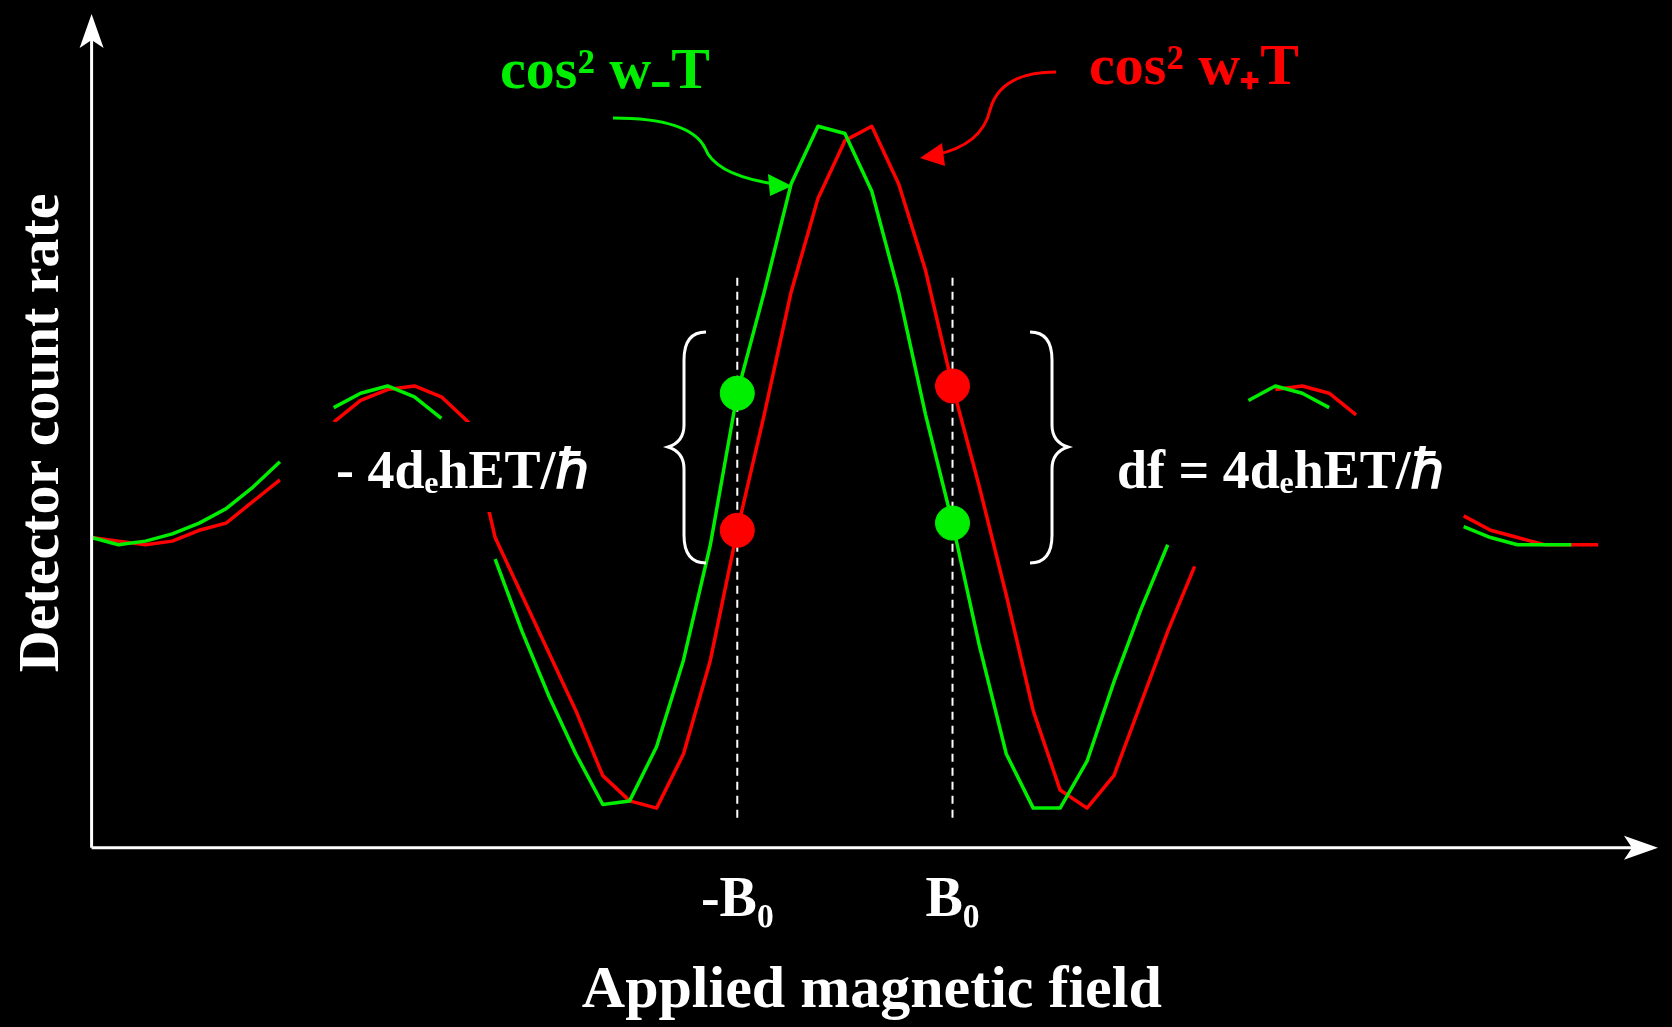  I want to click on x-axis-title: Applied magnetic field, so click(871, 986).